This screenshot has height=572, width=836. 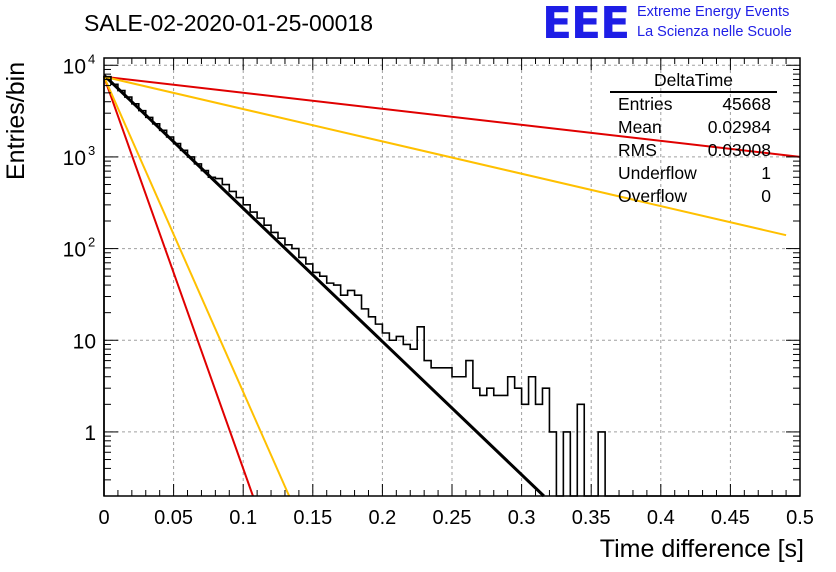 I want to click on logo-line-2: La Scienza nelle Scuole, so click(x=714, y=32).